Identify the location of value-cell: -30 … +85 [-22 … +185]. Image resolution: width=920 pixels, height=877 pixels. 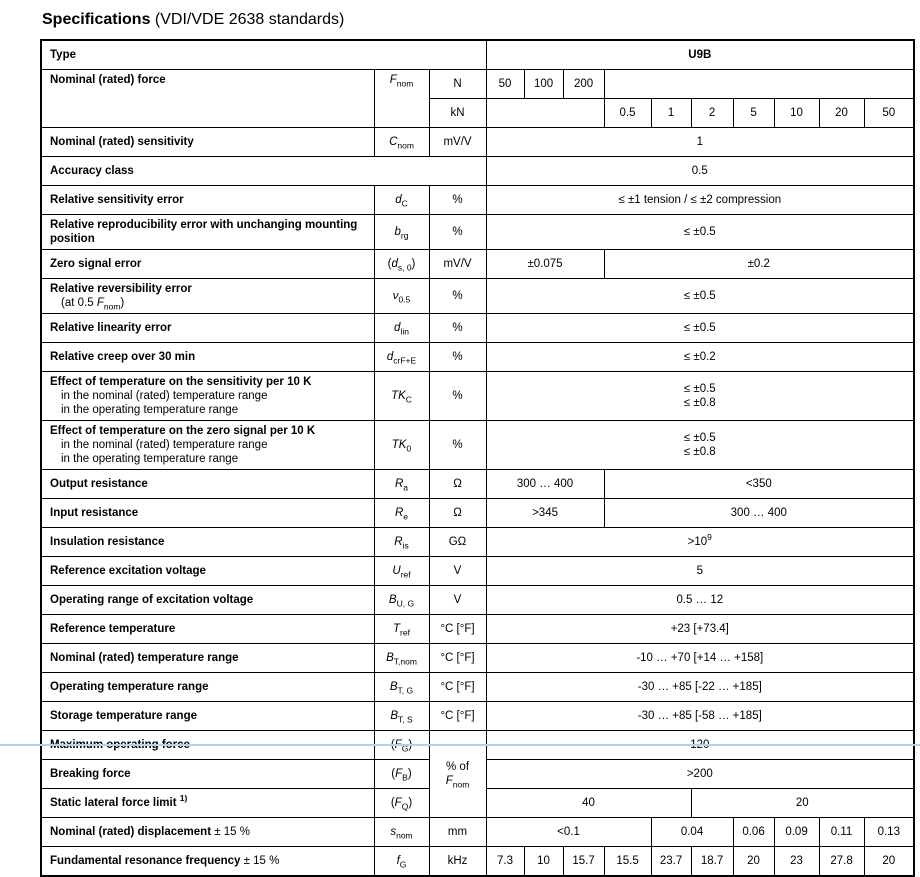
(700, 687).